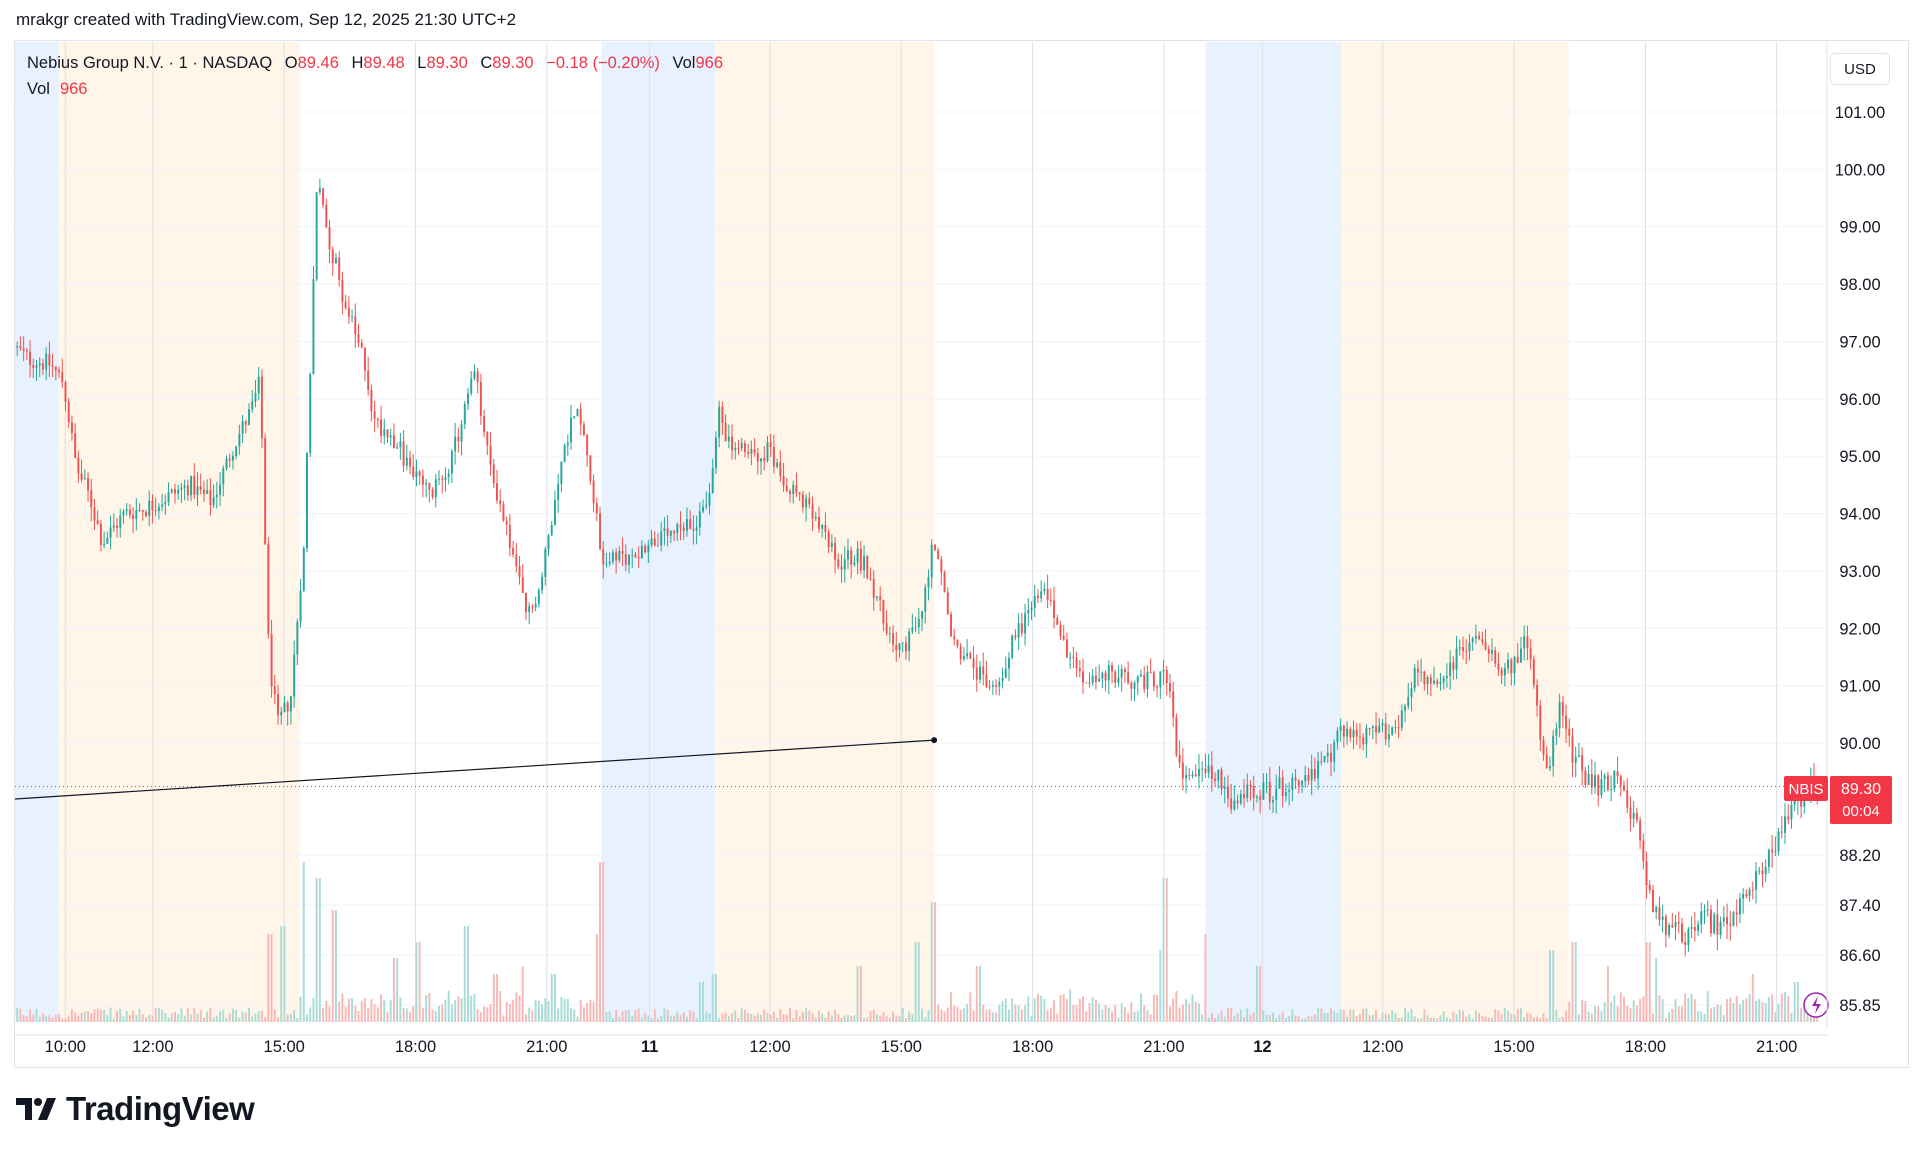  I want to click on tradingview-logo: TradingView, so click(135, 1109).